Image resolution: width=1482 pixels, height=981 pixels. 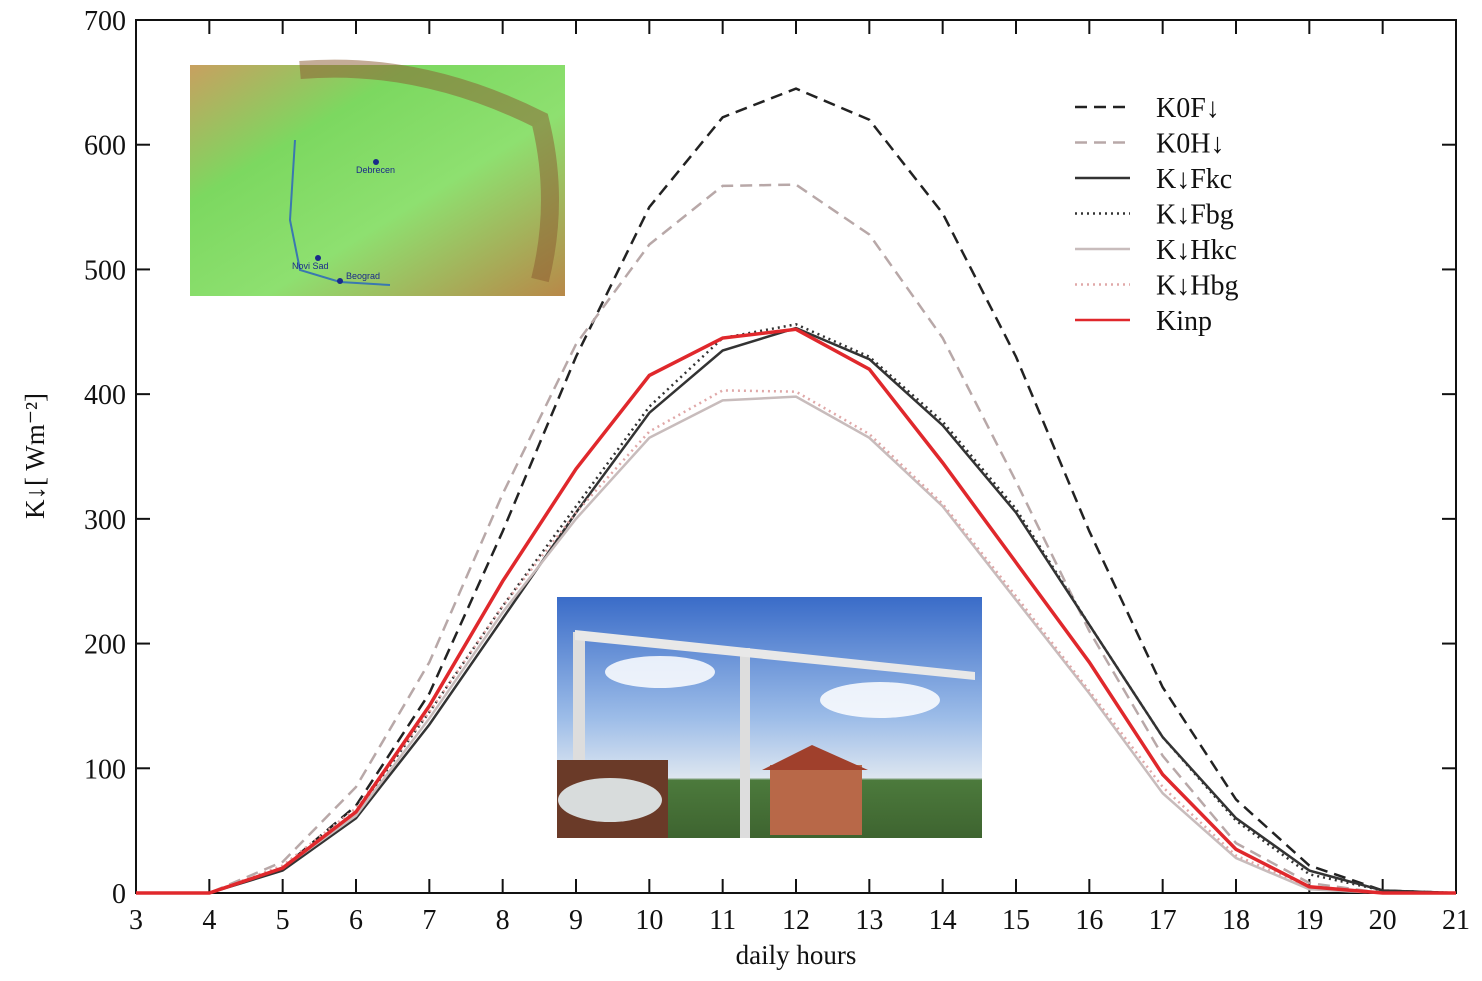 I want to click on legend-label: K0F↓, so click(x=1188, y=108).